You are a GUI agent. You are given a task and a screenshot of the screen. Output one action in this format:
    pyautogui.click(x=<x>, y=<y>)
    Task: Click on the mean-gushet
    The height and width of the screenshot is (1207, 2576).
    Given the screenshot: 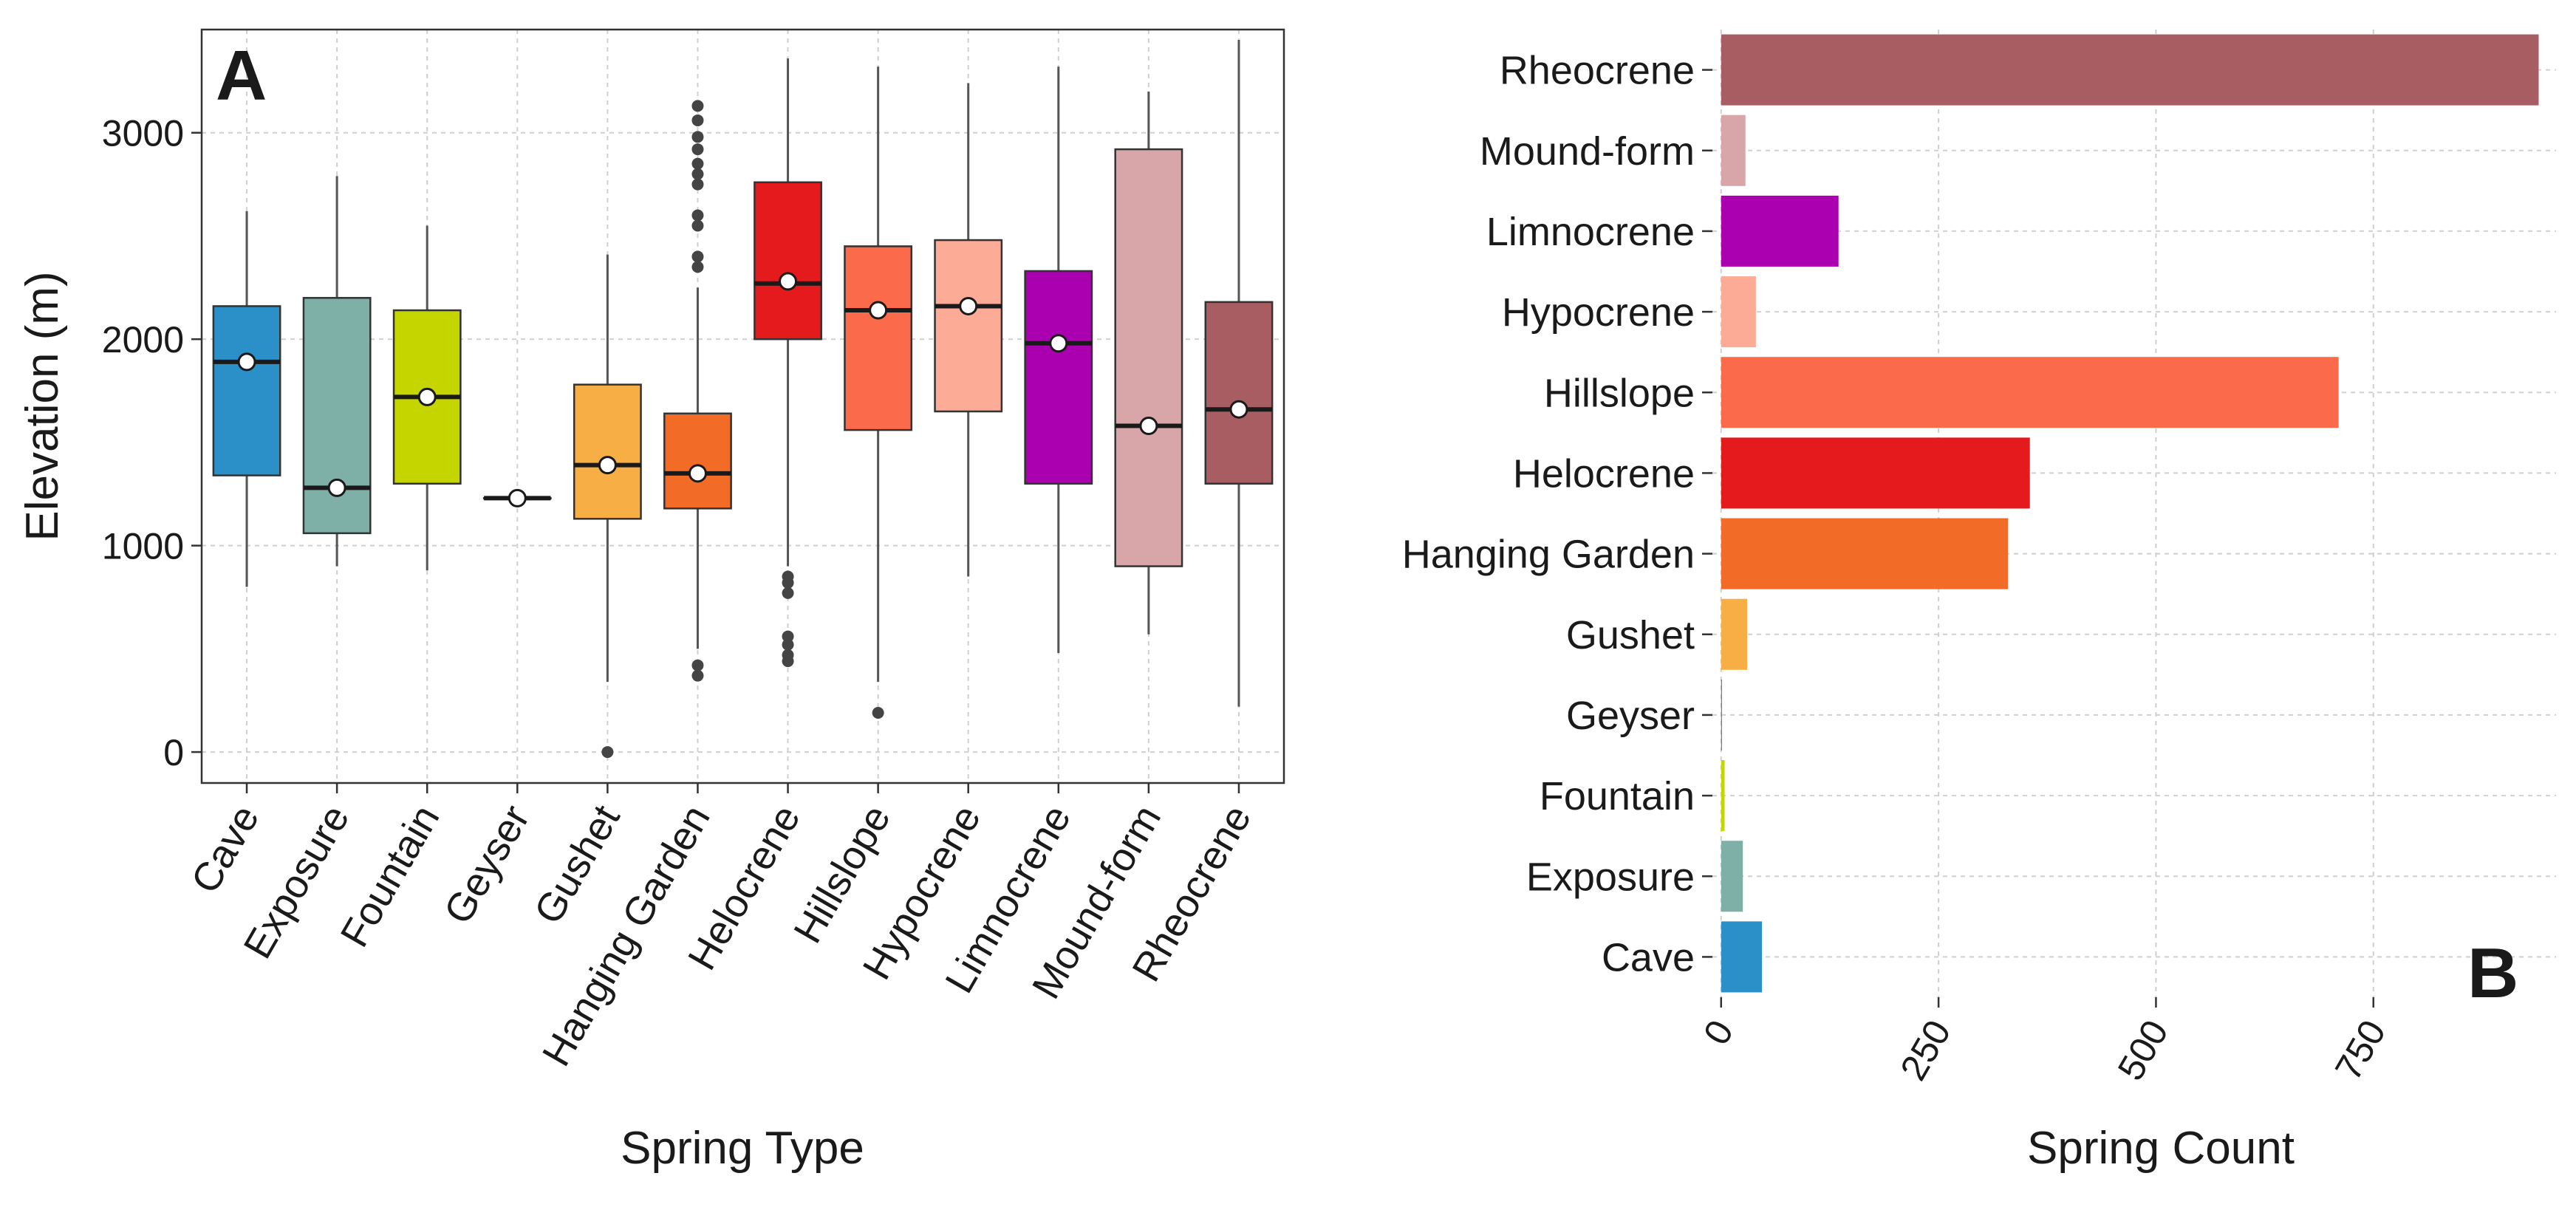 What is the action you would take?
    pyautogui.click(x=607, y=465)
    